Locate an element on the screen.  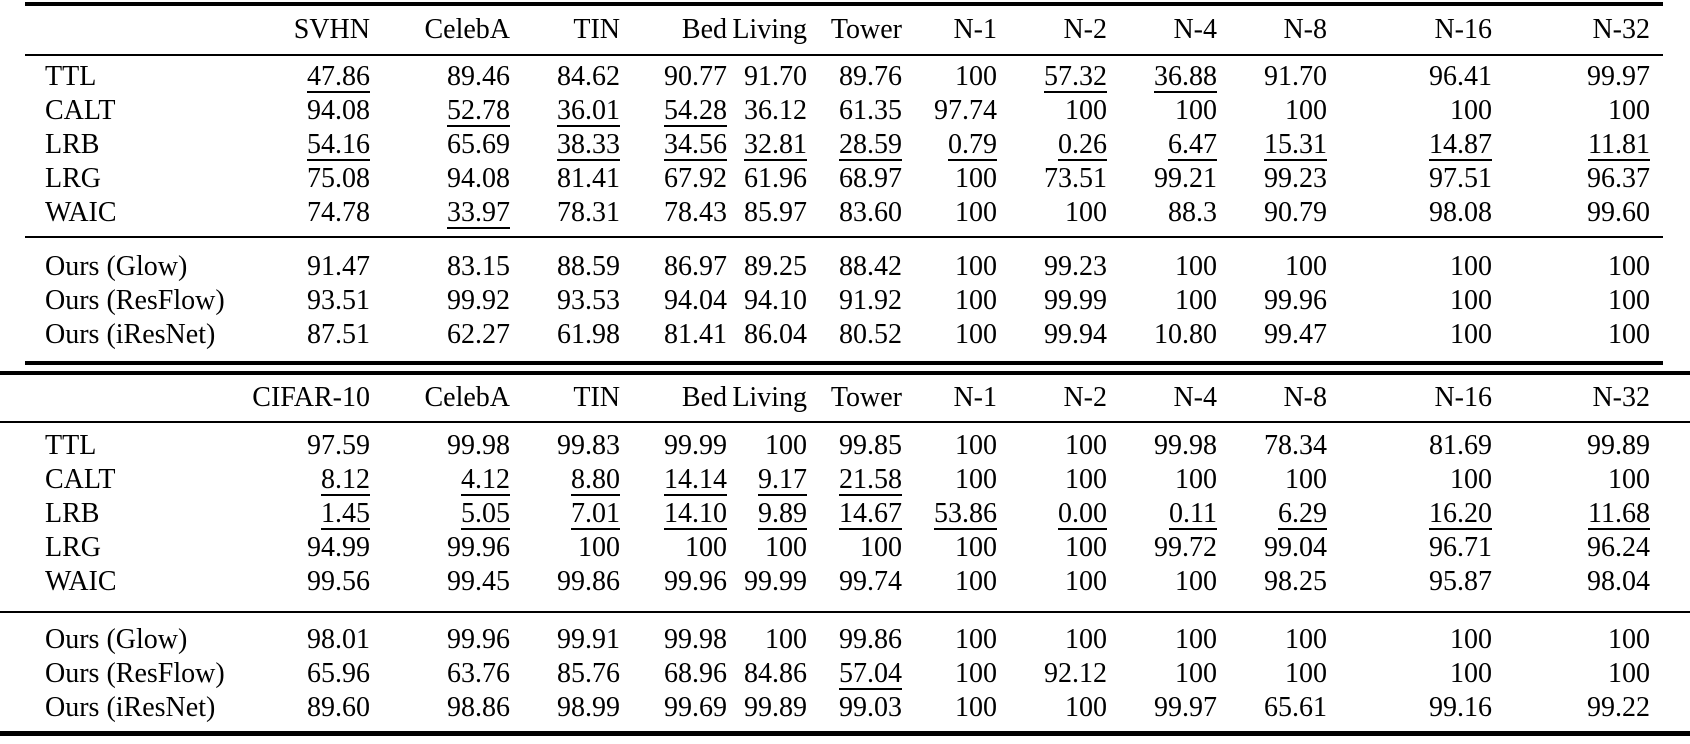
cell-value: 84.62 is located at coordinates (588, 76).